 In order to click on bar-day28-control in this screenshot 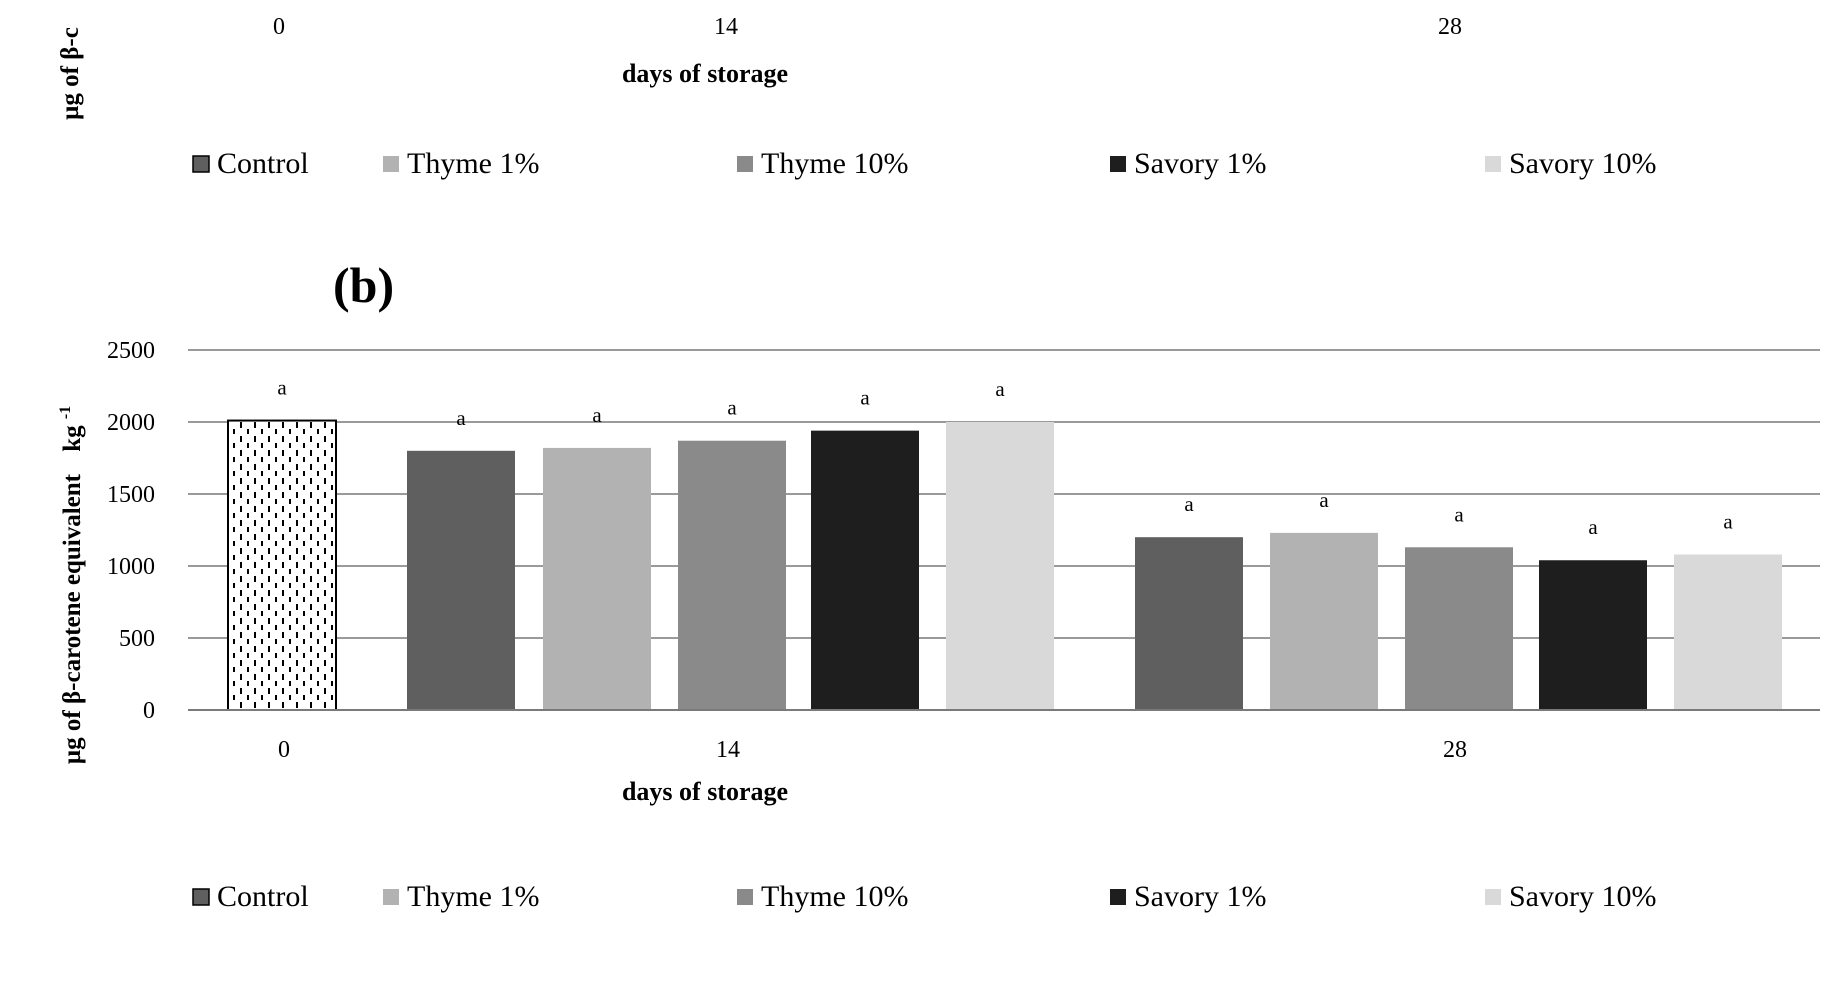, I will do `click(1189, 623)`.